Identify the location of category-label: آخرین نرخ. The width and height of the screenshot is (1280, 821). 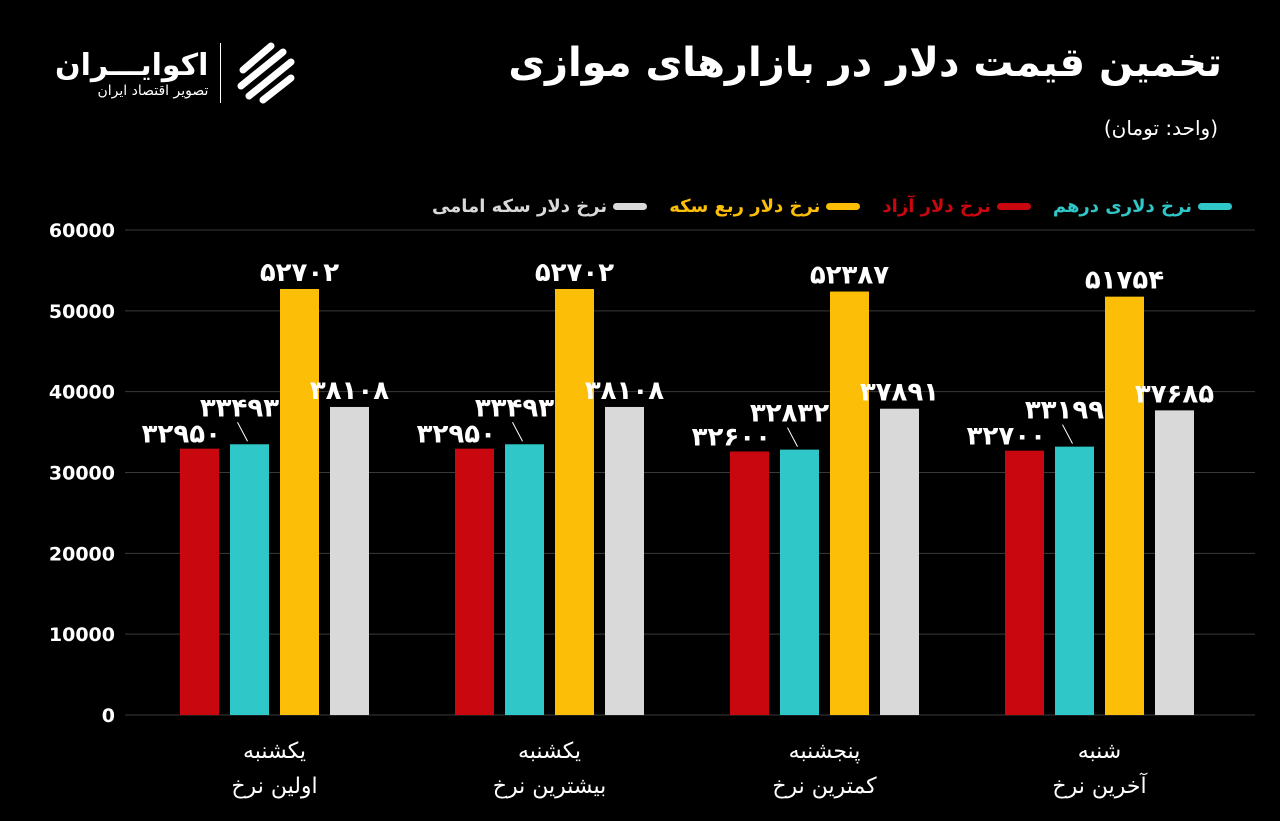
(1099, 785).